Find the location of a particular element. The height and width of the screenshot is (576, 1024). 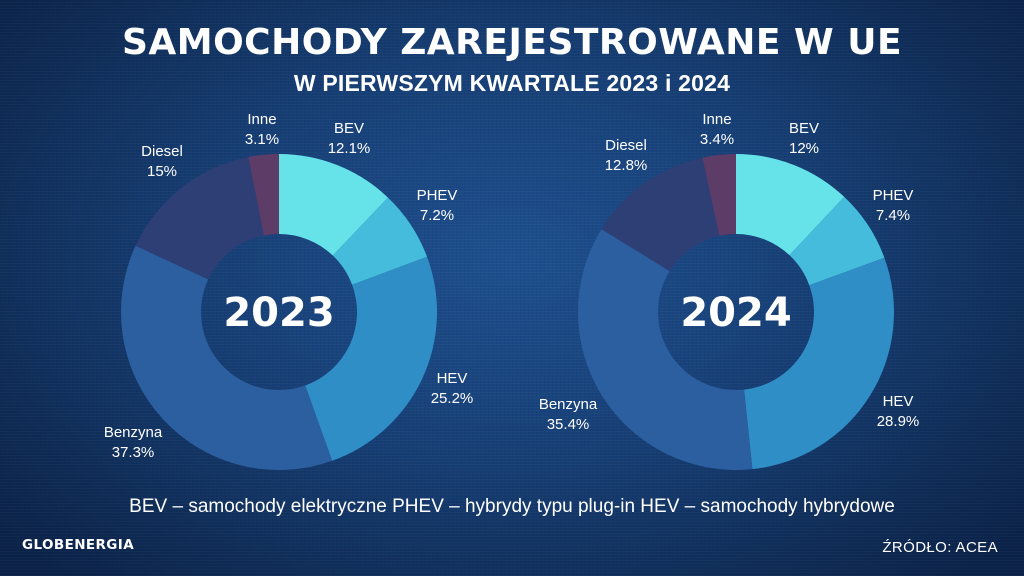

slice-value-diesel-2023: 15% is located at coordinates (162, 171).